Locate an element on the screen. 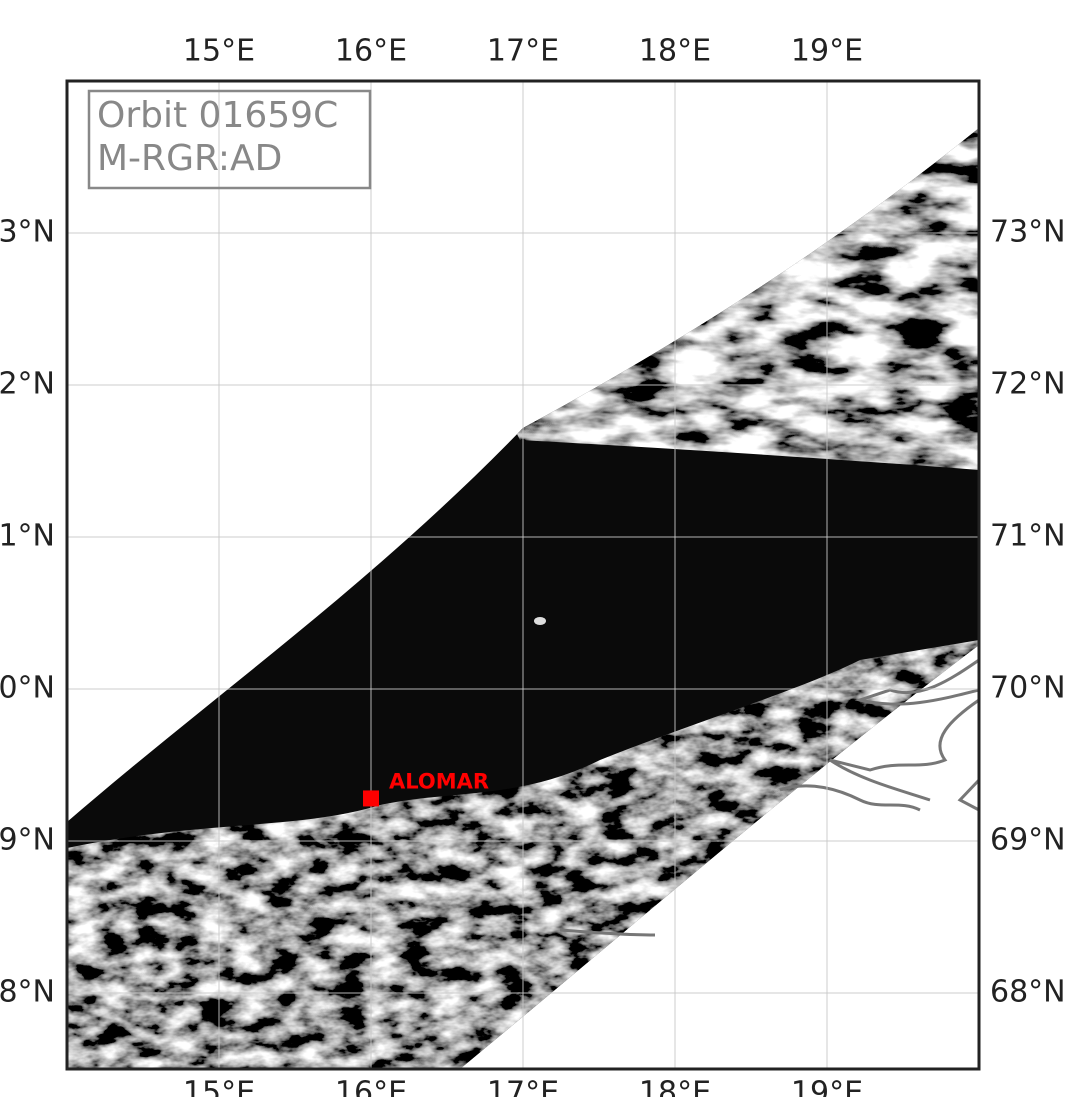 Image resolution: width=1082 pixels, height=1097 pixels. annotation-line: M-RGR:AD is located at coordinates (189, 158).